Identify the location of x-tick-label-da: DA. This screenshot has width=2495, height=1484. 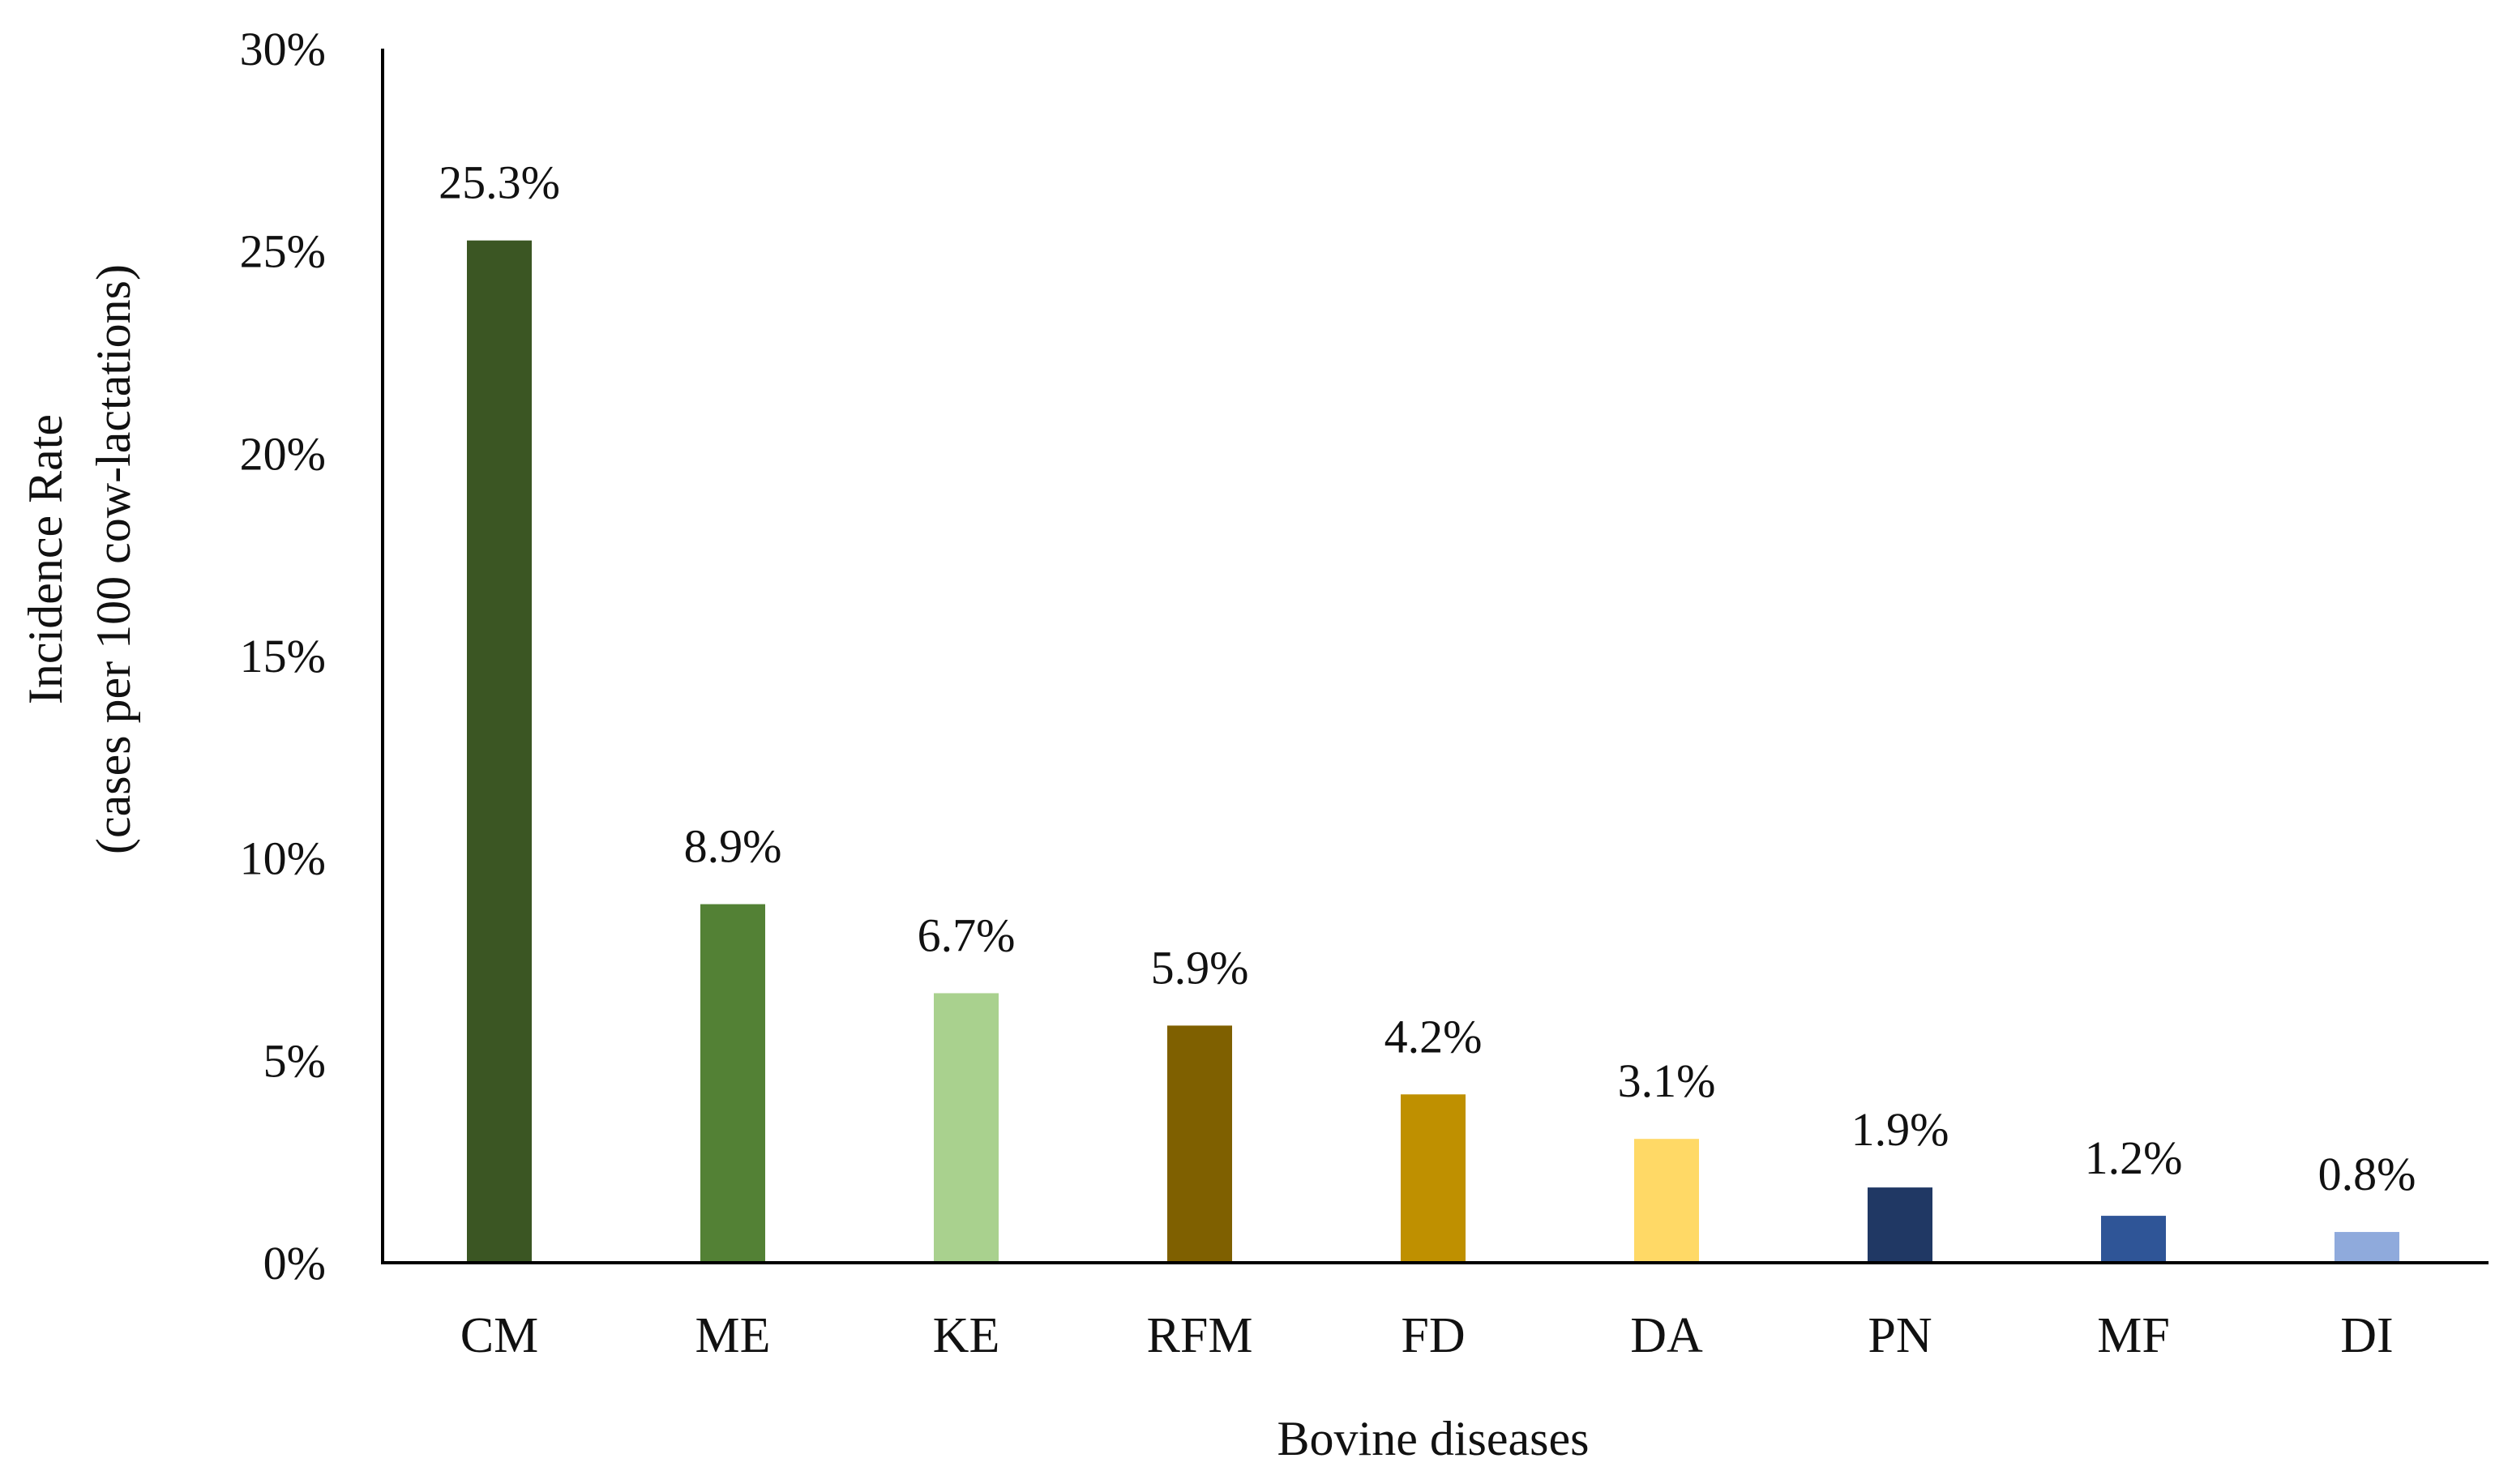
(1666, 1335).